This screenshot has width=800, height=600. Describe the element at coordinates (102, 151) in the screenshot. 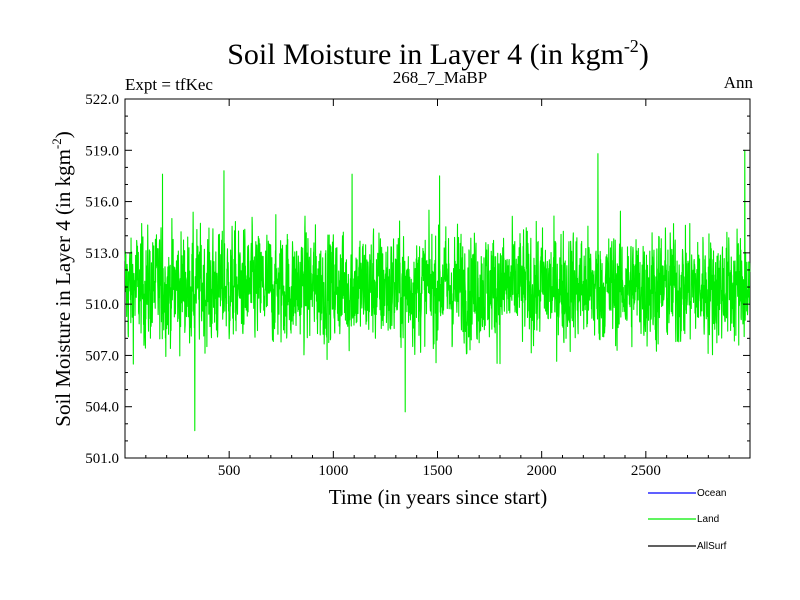

I see `y-tick-label: 519.0` at that location.